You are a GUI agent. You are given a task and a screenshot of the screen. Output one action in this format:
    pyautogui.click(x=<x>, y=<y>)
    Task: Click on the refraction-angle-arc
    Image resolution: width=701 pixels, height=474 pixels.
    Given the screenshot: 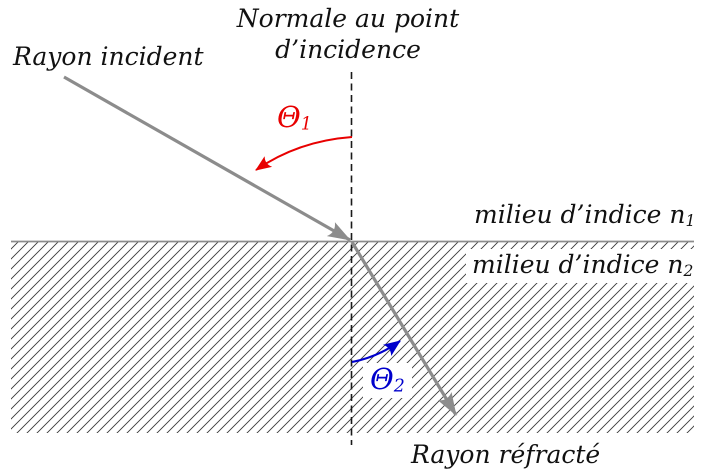 What is the action you would take?
    pyautogui.click(x=376, y=352)
    